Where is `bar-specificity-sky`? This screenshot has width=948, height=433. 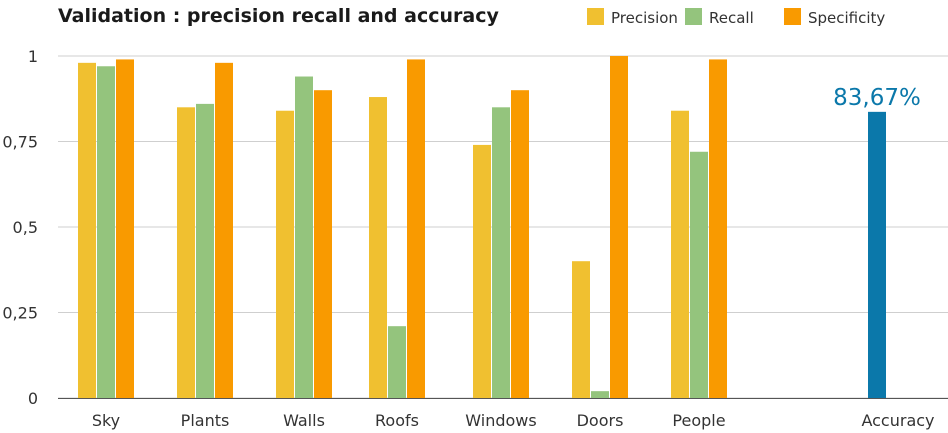
bar-specificity-sky is located at coordinates (125, 229).